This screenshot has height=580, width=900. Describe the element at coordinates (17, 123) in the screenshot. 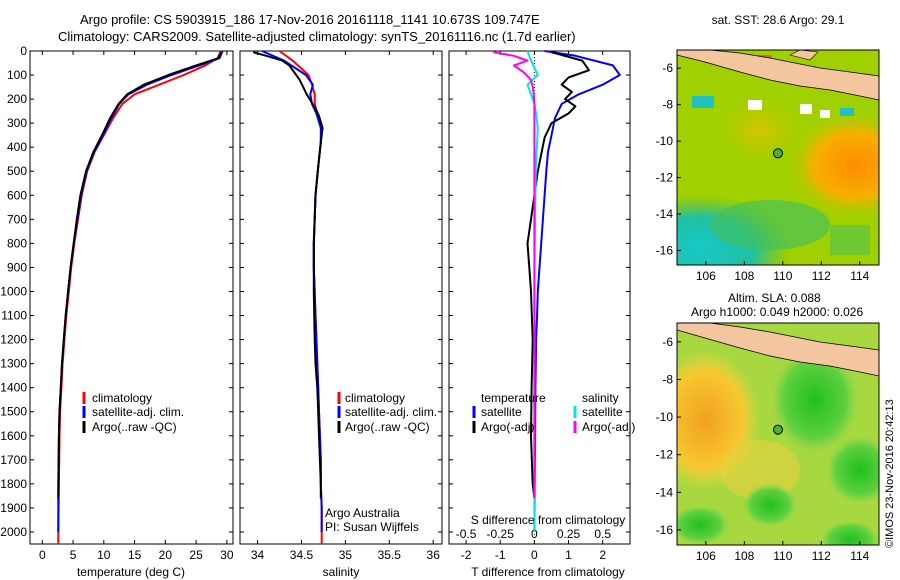

I see `y-tick-label: 300` at that location.